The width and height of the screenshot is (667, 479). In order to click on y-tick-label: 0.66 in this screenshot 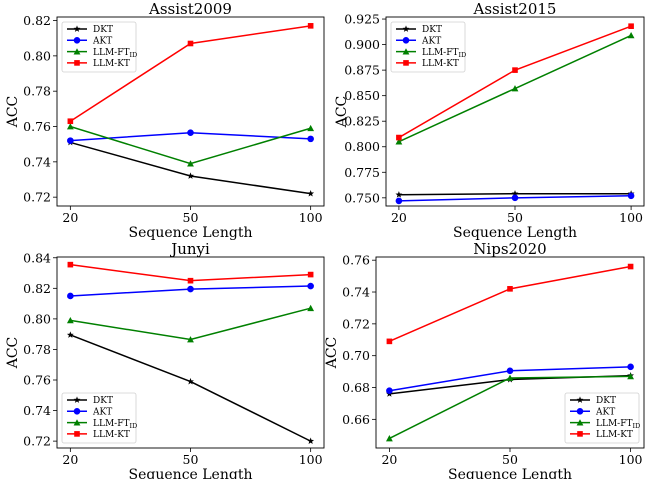, I will do `click(356, 419)`.